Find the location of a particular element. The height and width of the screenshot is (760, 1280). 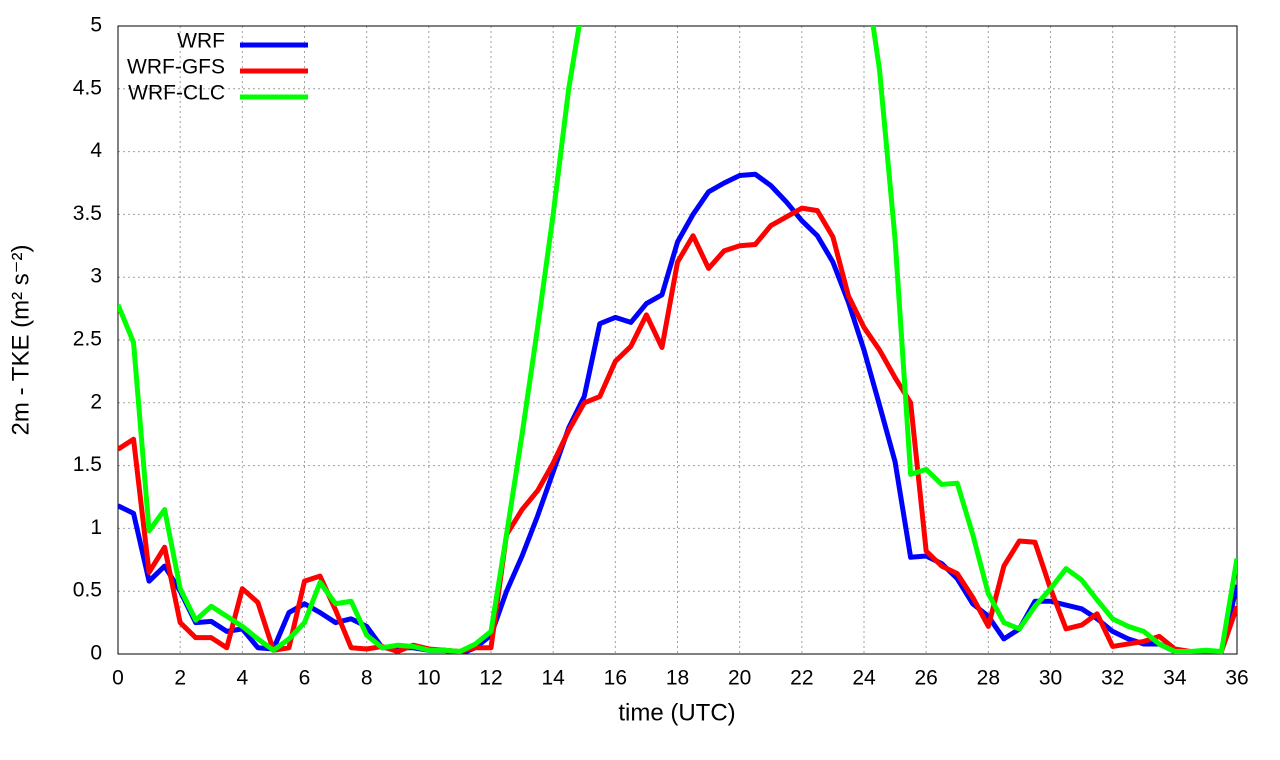

x-tick-label: 36 is located at coordinates (1236, 678).